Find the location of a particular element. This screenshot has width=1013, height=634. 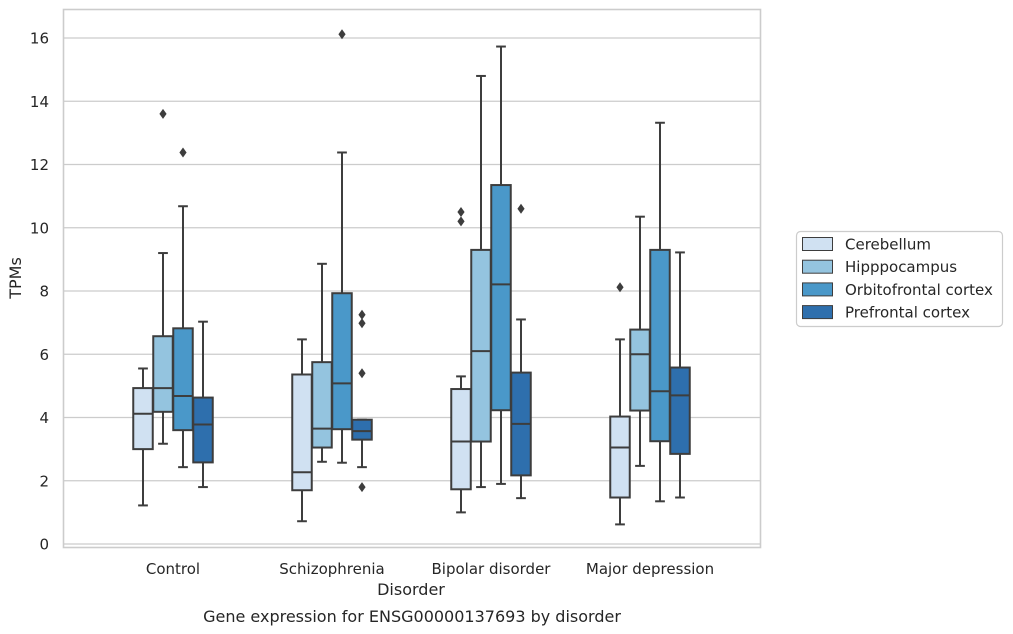

y-tick-label-12: 12 is located at coordinates (39, 165).